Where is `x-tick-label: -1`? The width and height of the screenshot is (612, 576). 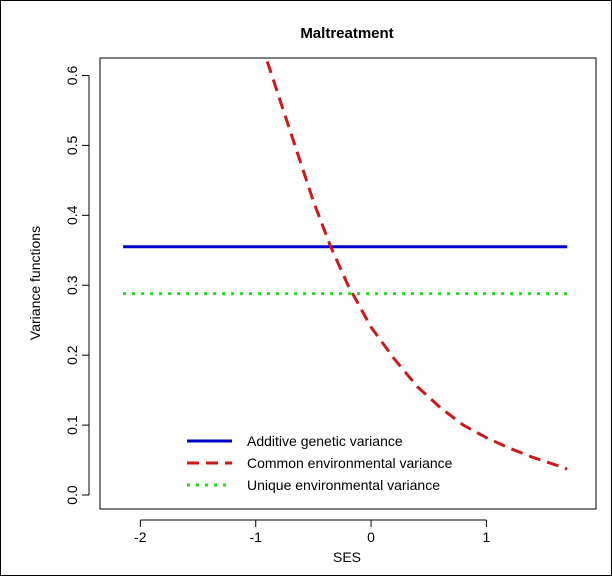 x-tick-label: -1 is located at coordinates (255, 537).